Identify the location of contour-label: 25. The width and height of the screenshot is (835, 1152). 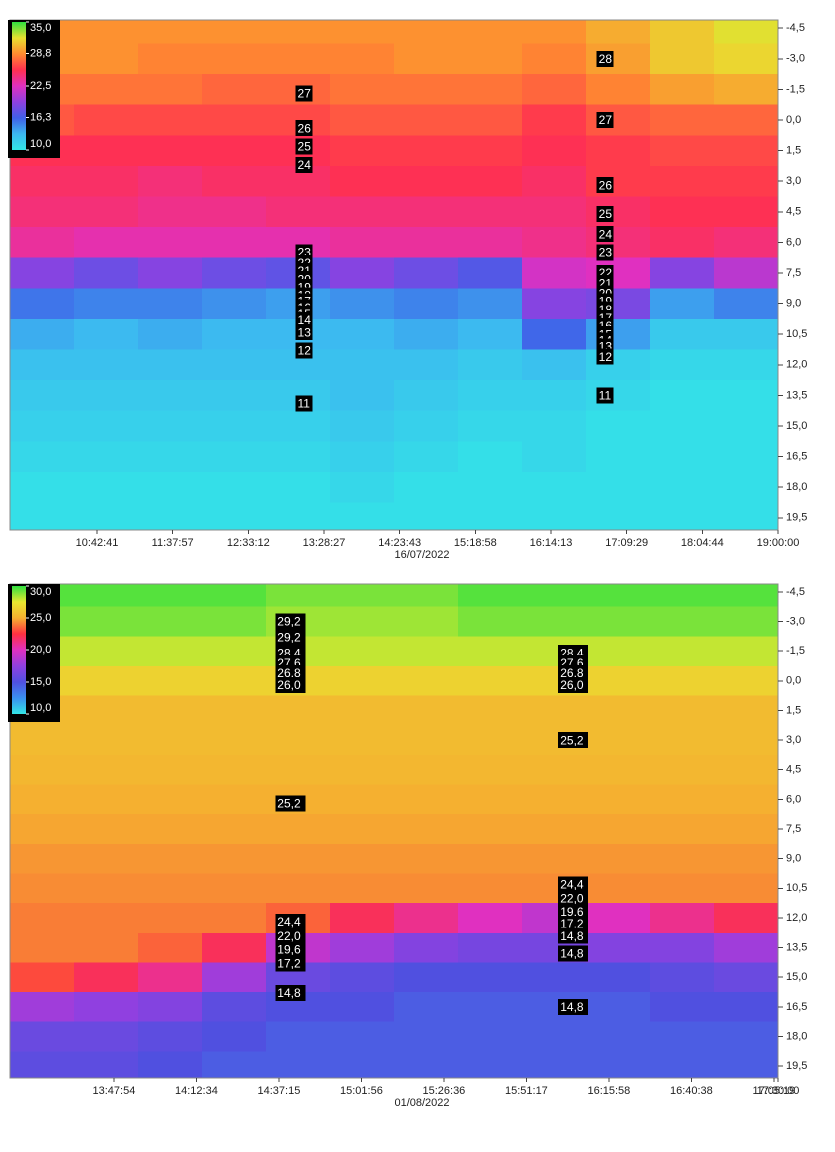
(305, 147).